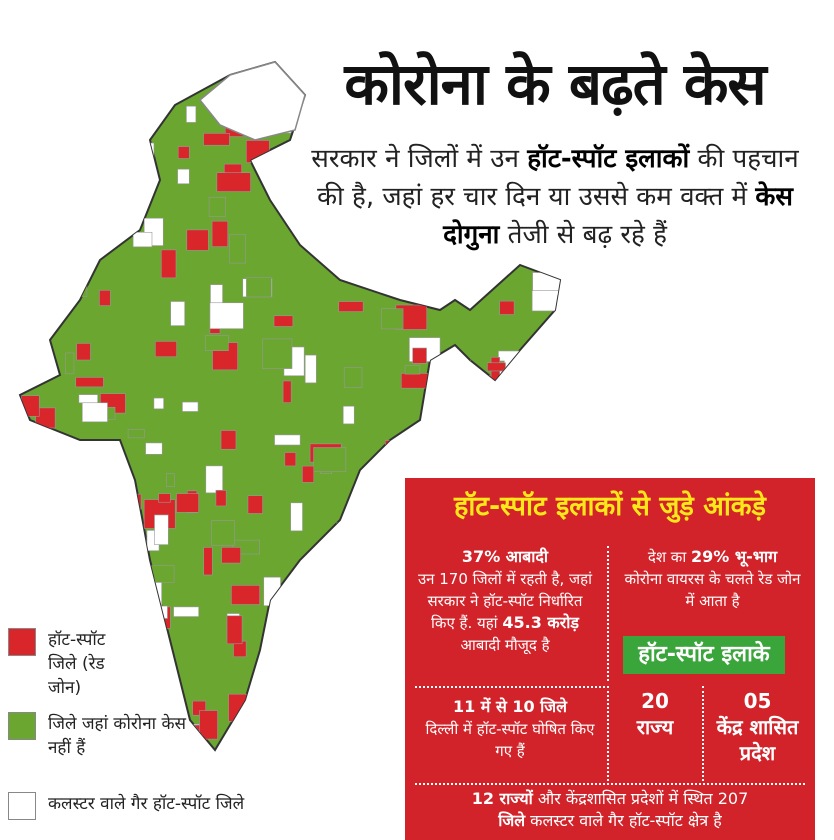 This screenshot has width=834, height=840. Describe the element at coordinates (158, 806) in the screenshot. I see `legend-white: कलस्टर वाले गैर हॉट-स्पॉट जिले` at that location.